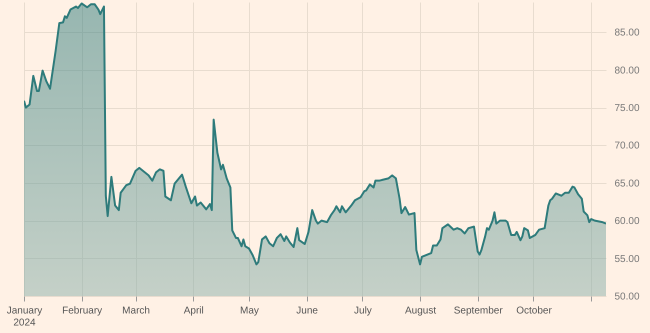 This screenshot has height=333, width=650. Describe the element at coordinates (627, 33) in the screenshot. I see `y-tick-label: 85.00` at that location.